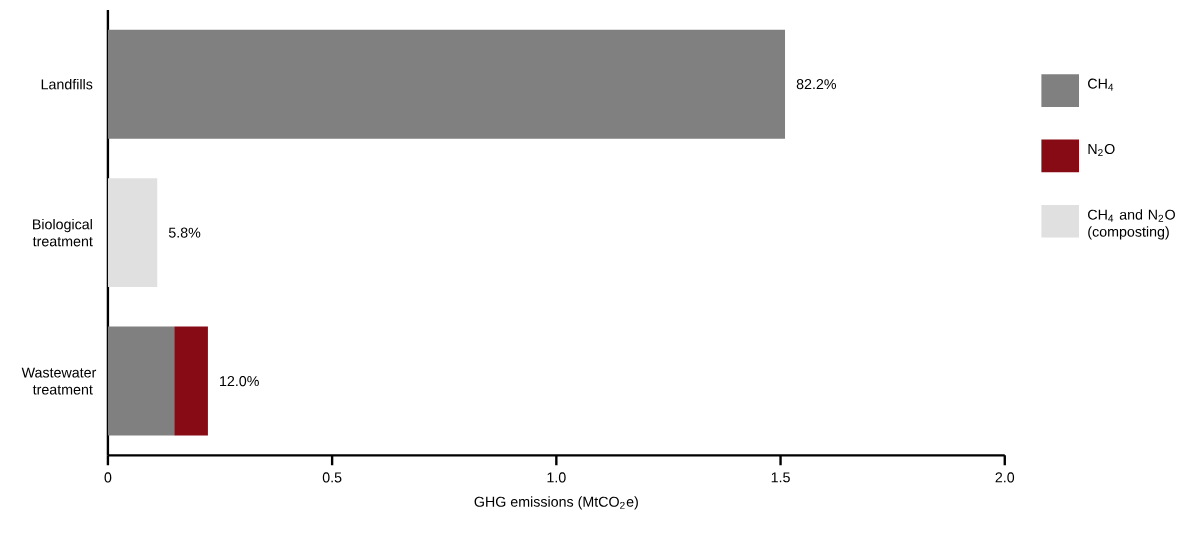  I want to click on x-tick-label: 1.5, so click(780, 477).